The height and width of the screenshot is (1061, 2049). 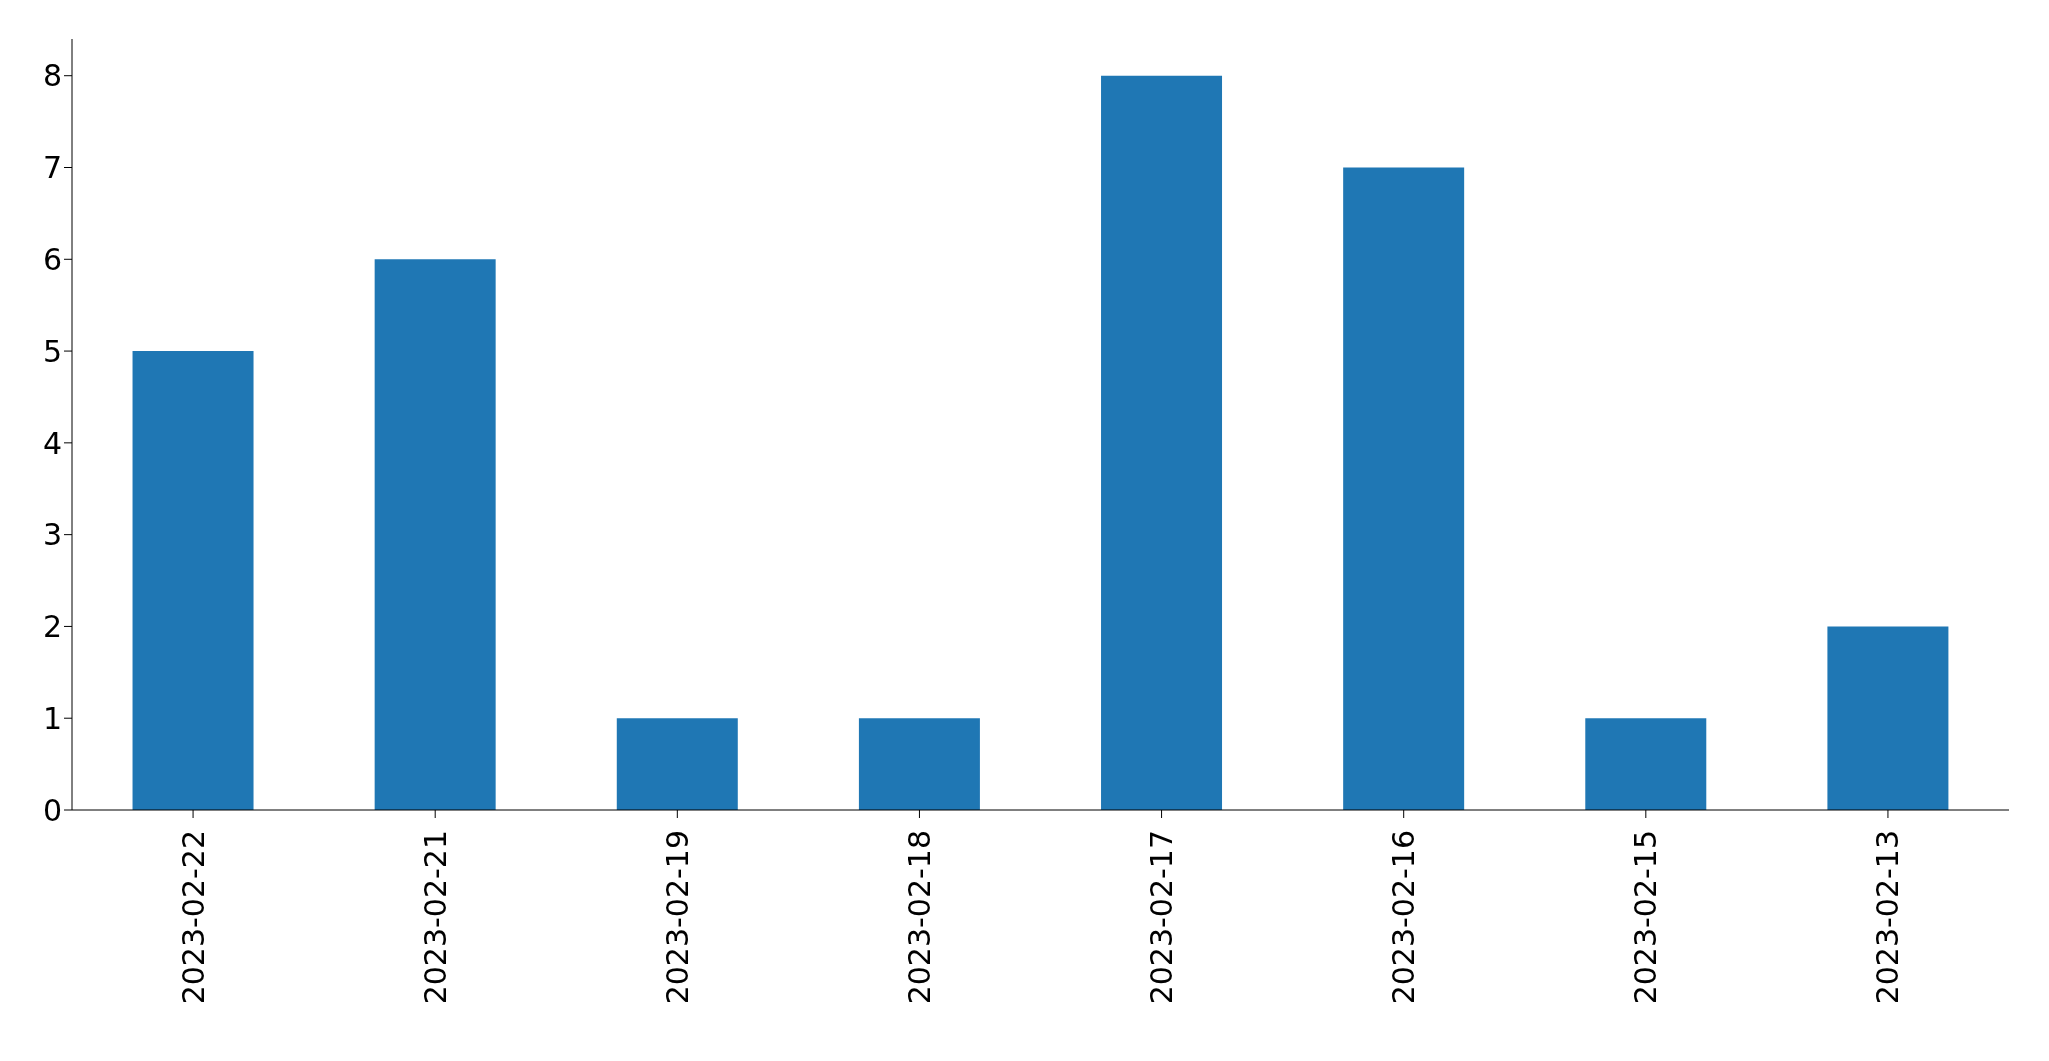 I want to click on x-tick-label: 2023-02-15, so click(x=1646, y=917).